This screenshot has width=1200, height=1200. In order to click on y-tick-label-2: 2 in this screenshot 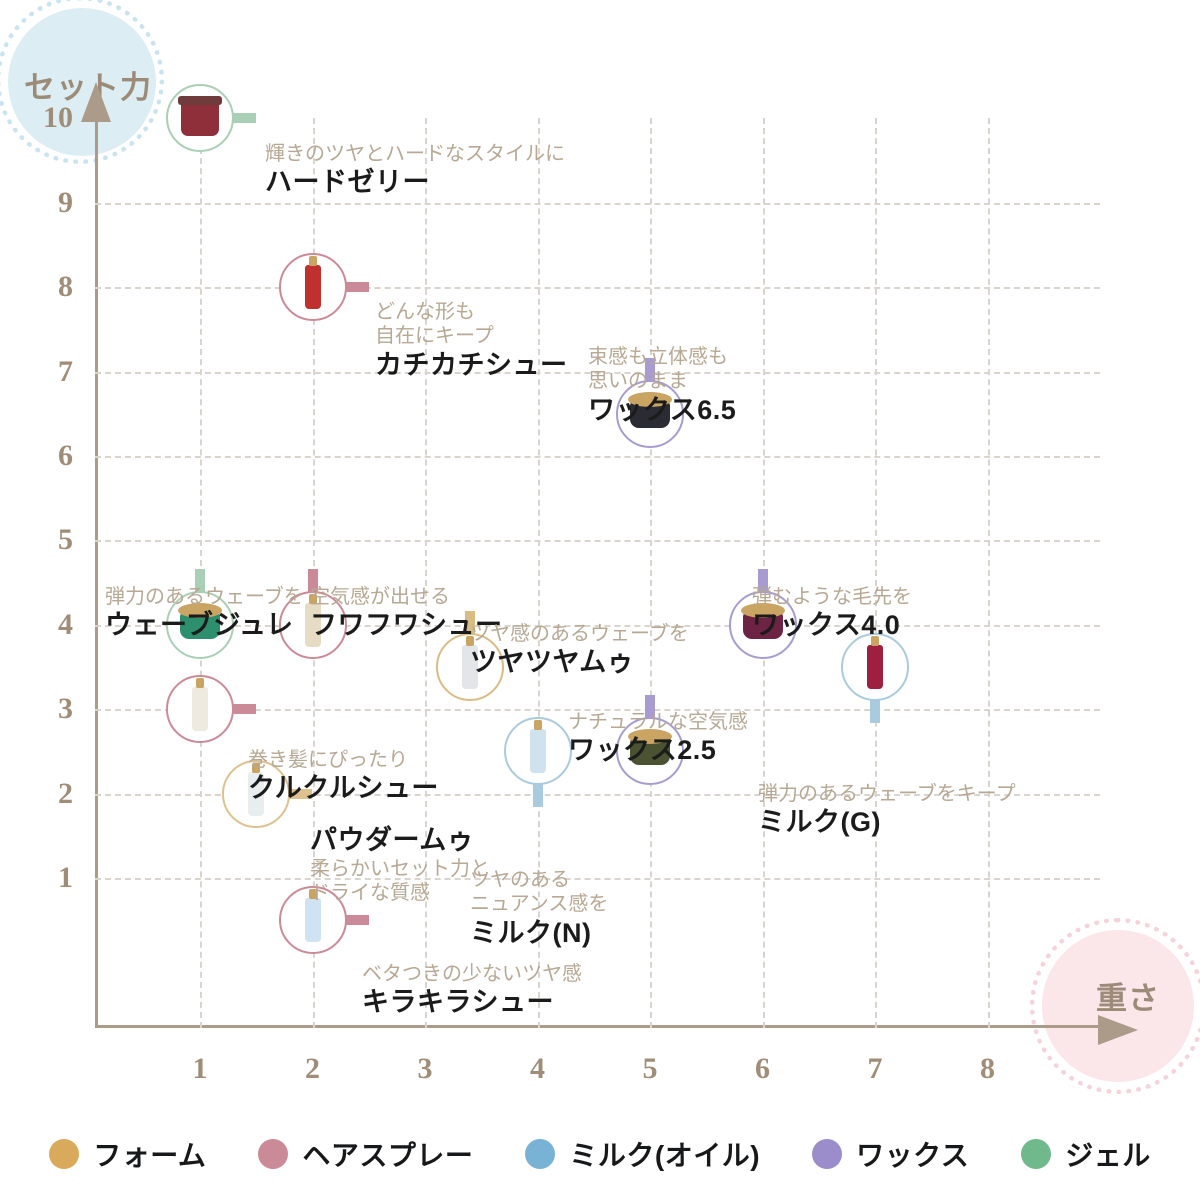, I will do `click(65, 793)`.